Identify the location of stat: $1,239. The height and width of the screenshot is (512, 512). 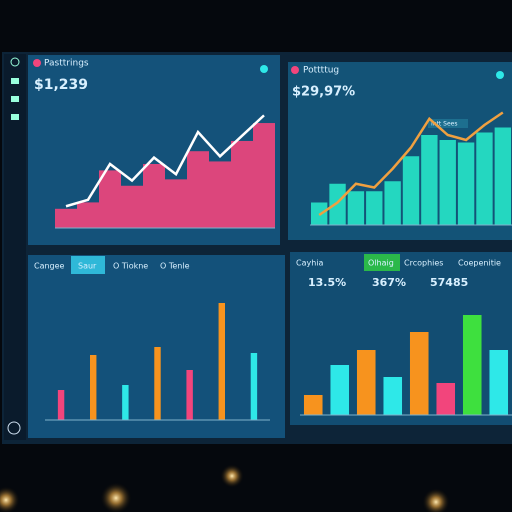
(61, 85).